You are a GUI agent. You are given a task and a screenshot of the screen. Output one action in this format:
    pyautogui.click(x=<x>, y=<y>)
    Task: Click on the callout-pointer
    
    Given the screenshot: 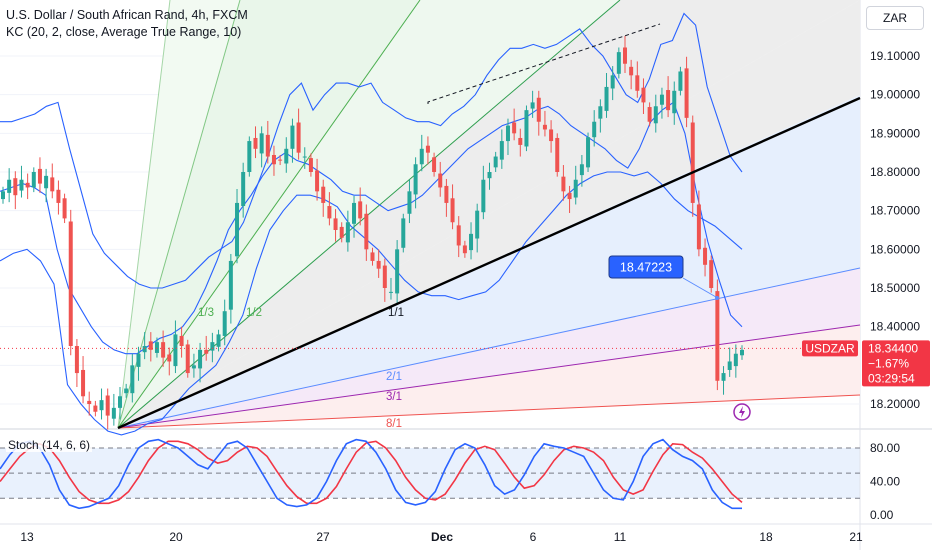 What is the action you would take?
    pyautogui.click(x=699, y=287)
    